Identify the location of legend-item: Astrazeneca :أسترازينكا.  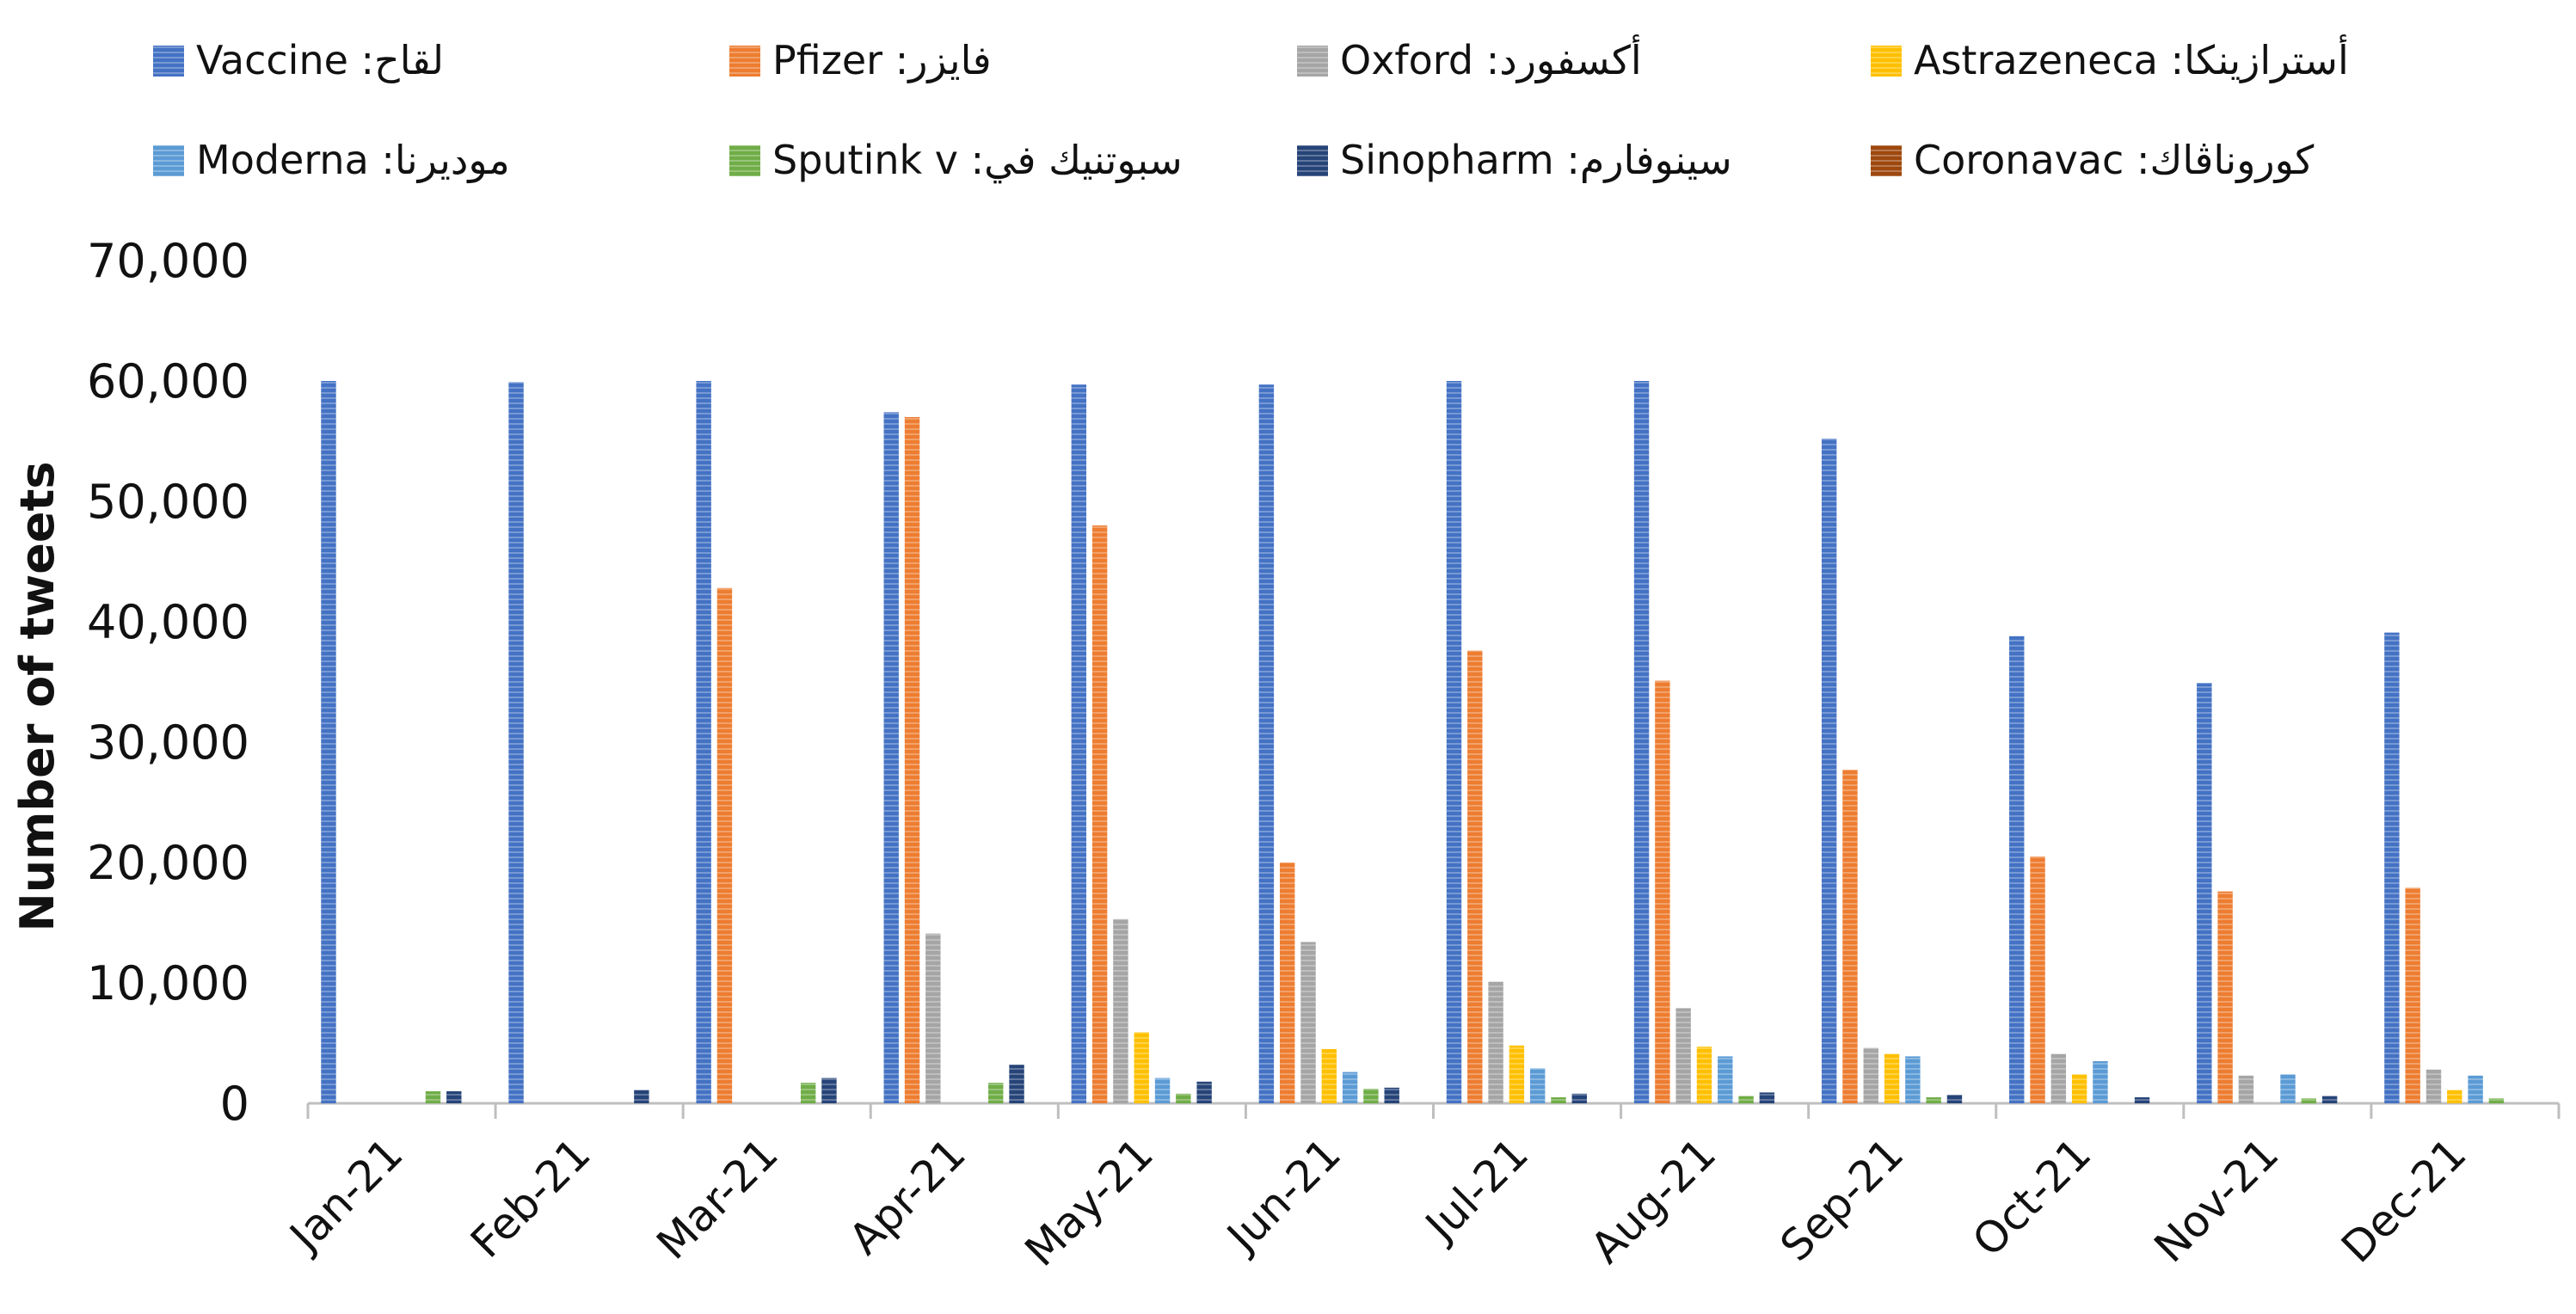
(2110, 59).